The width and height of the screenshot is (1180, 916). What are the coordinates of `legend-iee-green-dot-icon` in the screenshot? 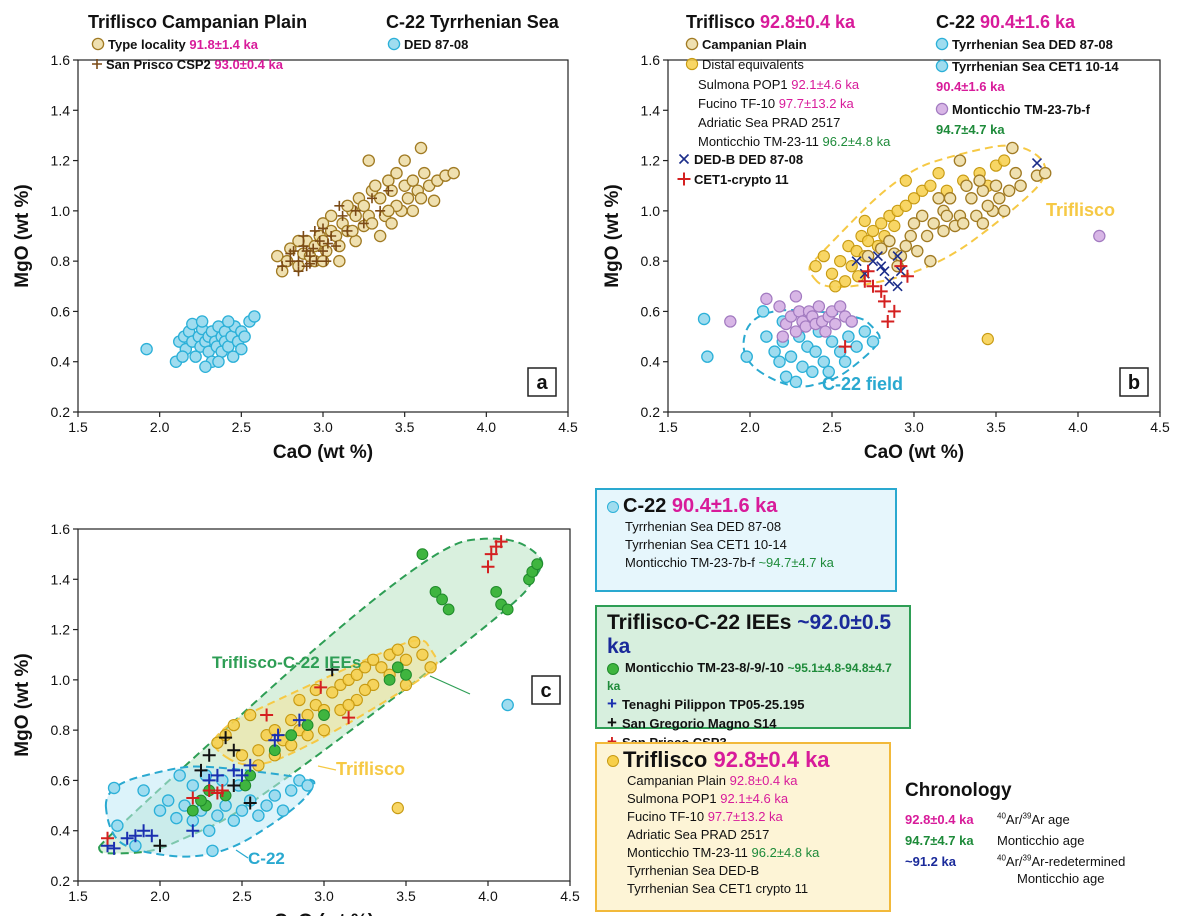 It's located at (613, 668).